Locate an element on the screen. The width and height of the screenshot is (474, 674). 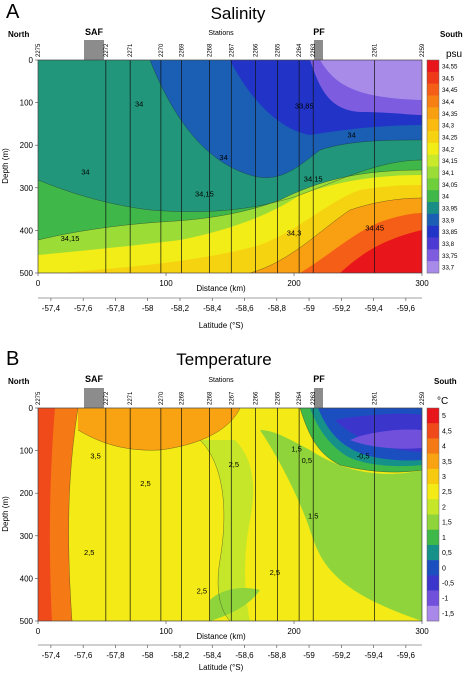
contour-label: 0,5 is located at coordinates (307, 460).